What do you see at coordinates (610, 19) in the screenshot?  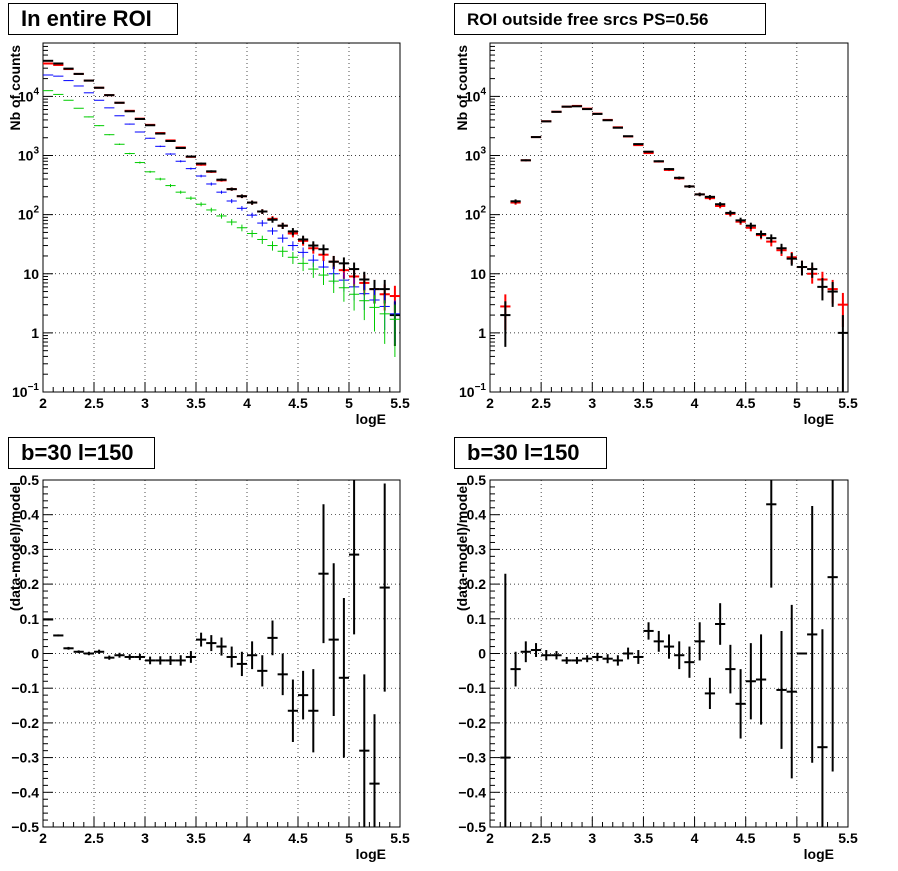 I see `panel-title-2: ROI outside free srcs PS=0.56` at bounding box center [610, 19].